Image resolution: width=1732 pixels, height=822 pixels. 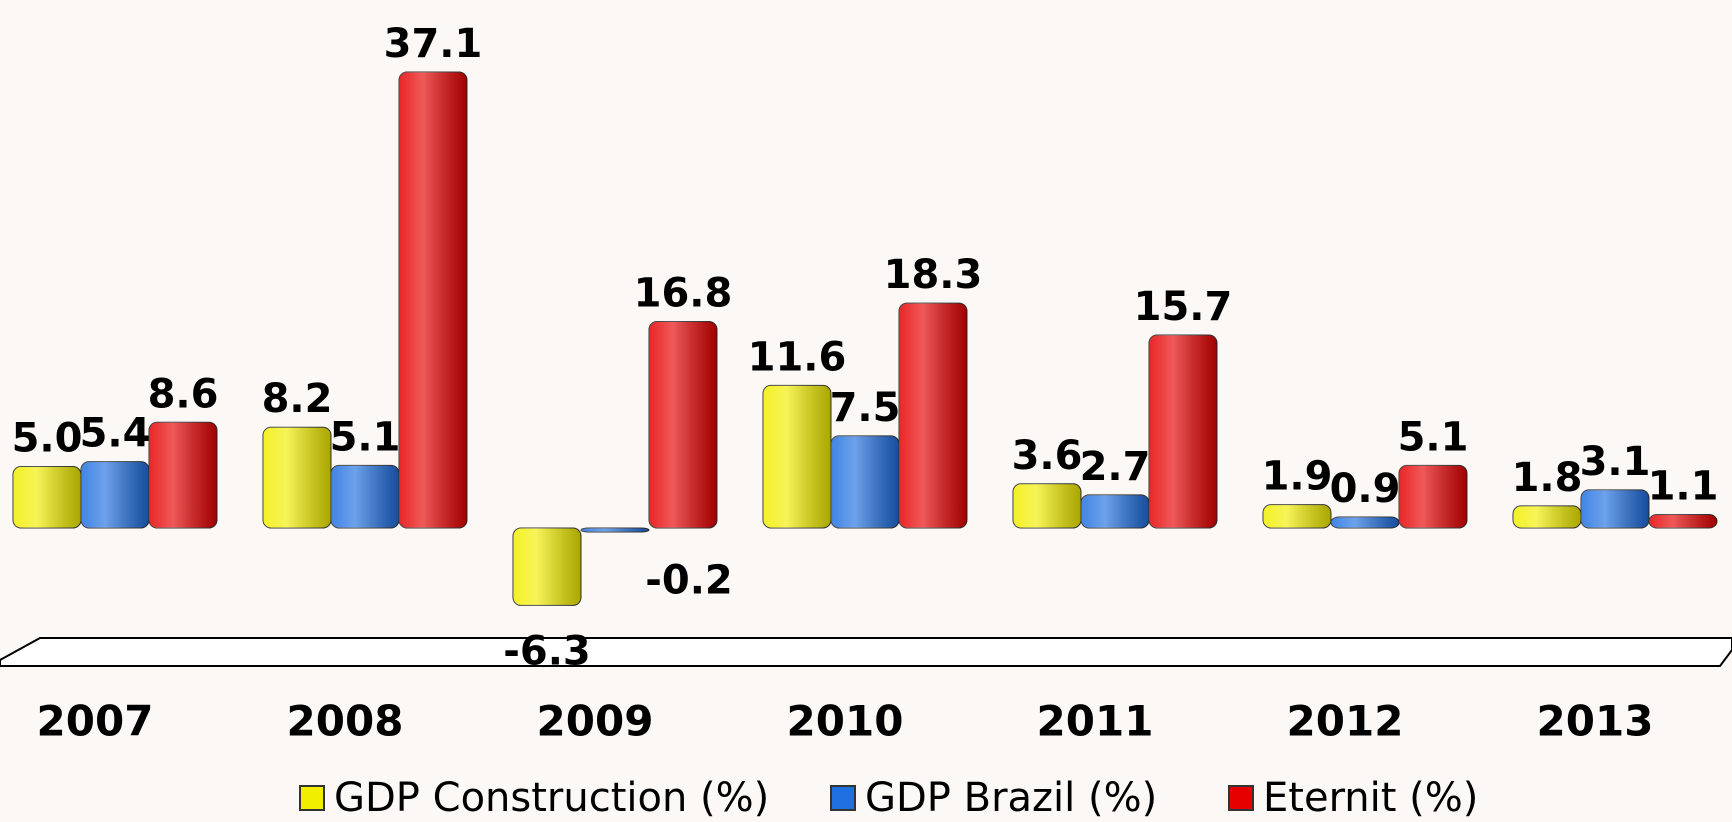 What do you see at coordinates (345, 721) in the screenshot?
I see `x-tick-label: 2008` at bounding box center [345, 721].